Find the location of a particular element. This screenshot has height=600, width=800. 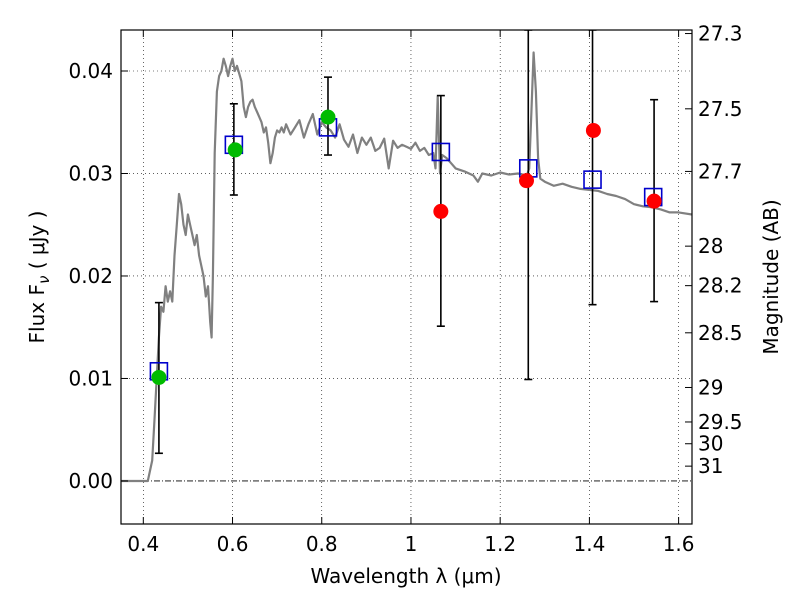

y-axis: 0.00 0.01 0.02 0.03 0.04 is located at coordinates (98, 276).